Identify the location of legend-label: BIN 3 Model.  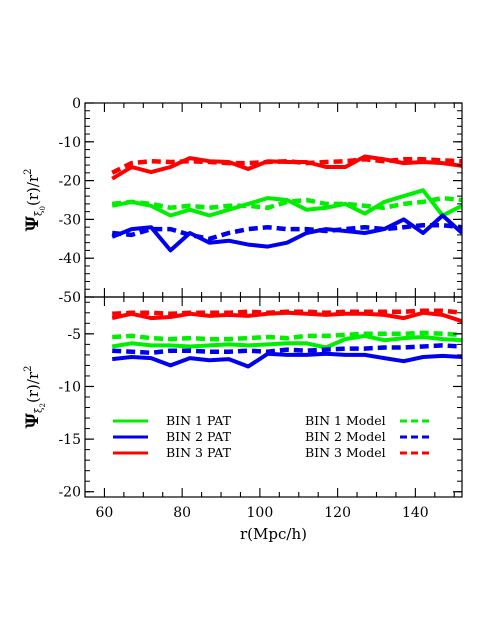
(345, 452).